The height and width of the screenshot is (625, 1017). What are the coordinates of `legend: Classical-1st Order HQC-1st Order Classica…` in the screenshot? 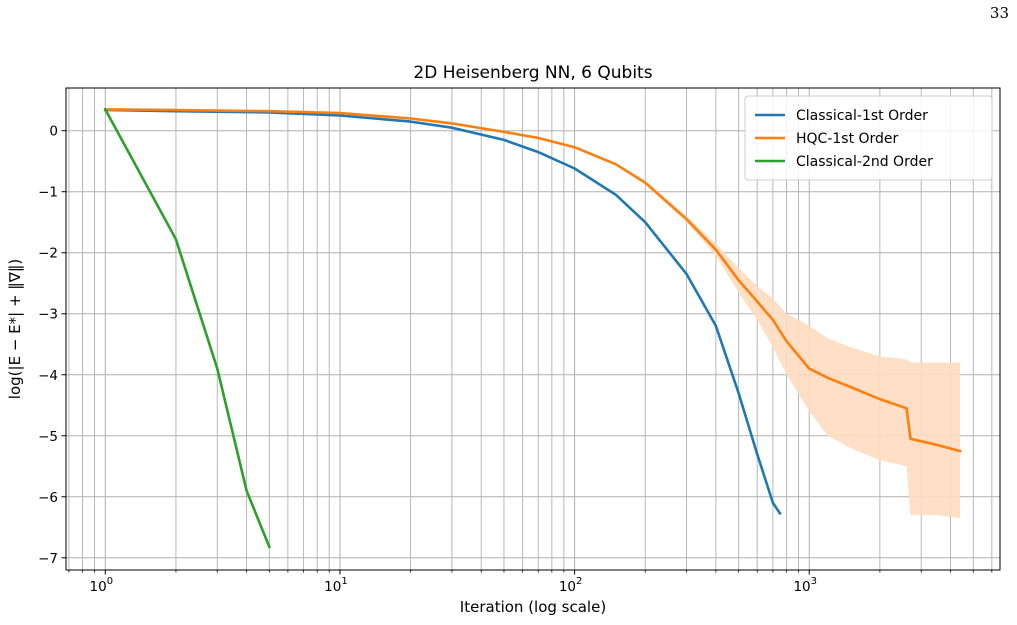 It's located at (868, 138).